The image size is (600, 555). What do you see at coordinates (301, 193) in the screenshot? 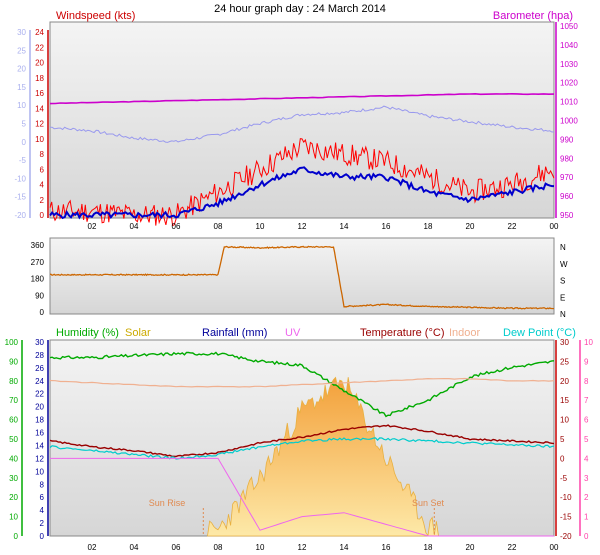
I see `wind-average-line` at bounding box center [301, 193].